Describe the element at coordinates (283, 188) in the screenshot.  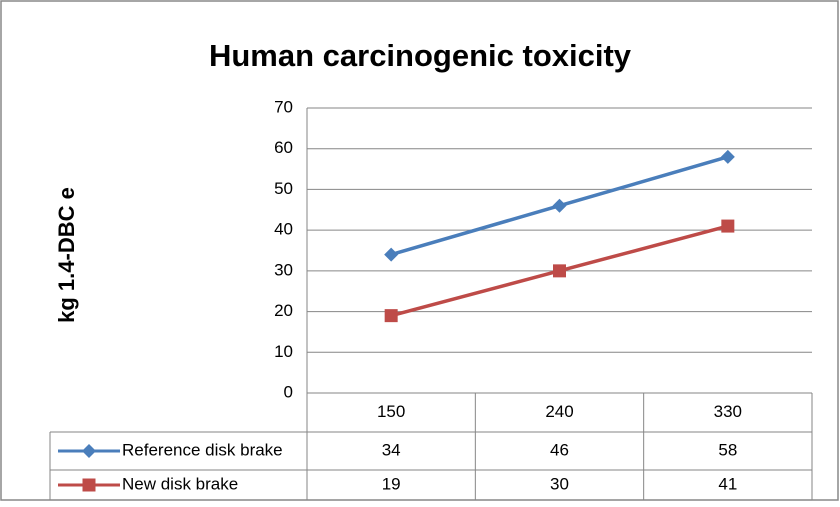
I see `y-tick-label: 50` at that location.